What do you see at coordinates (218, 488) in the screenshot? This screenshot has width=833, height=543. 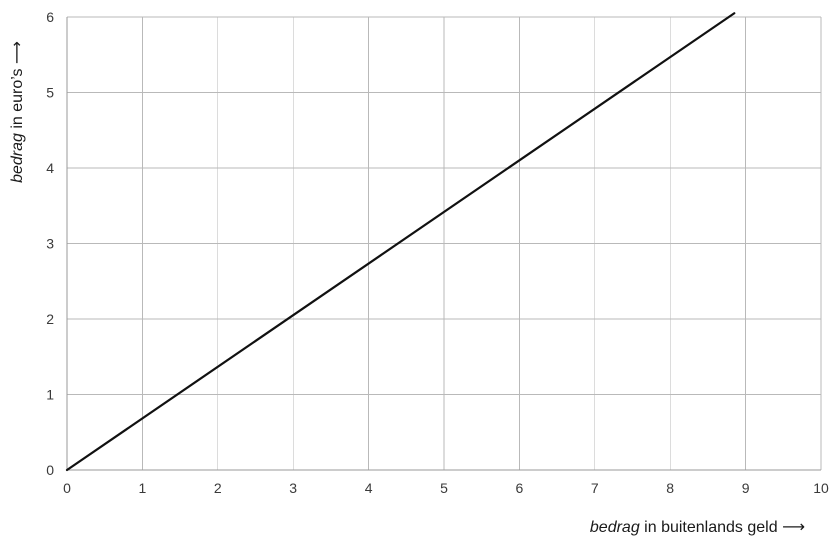 I see `x-tick-label: 2` at bounding box center [218, 488].